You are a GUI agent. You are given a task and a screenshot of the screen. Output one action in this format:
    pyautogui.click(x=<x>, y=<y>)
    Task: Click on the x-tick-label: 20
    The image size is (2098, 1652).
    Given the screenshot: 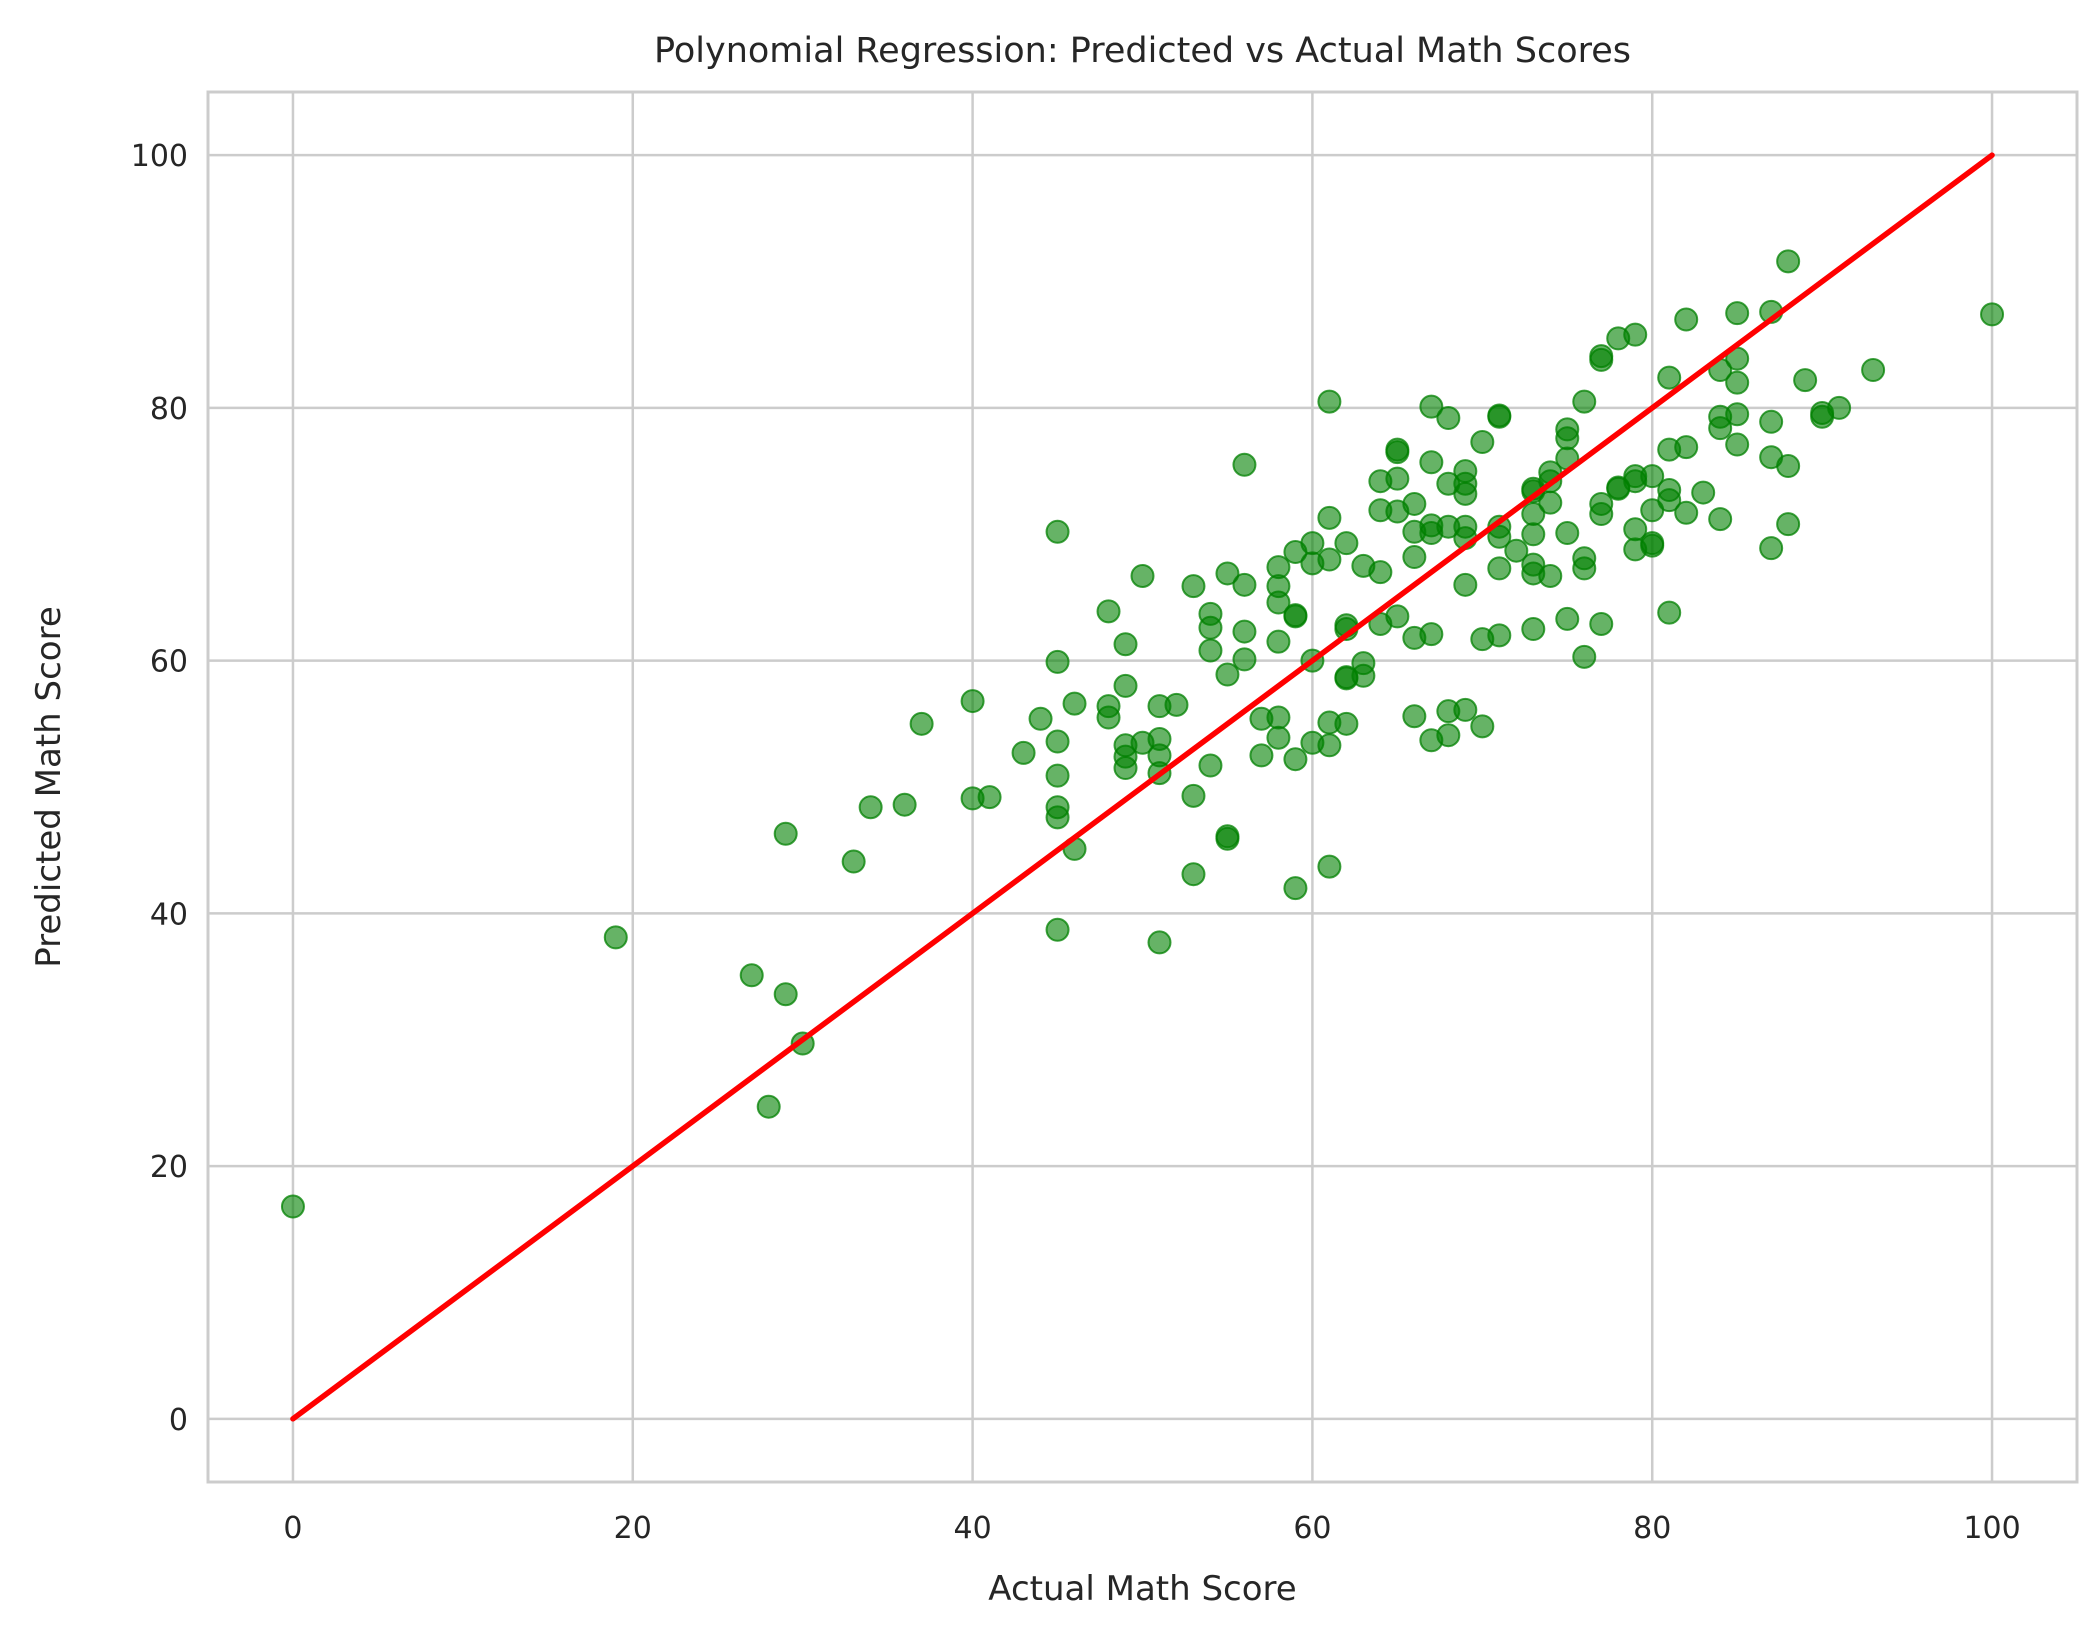 What is the action you would take?
    pyautogui.click(x=633, y=1528)
    